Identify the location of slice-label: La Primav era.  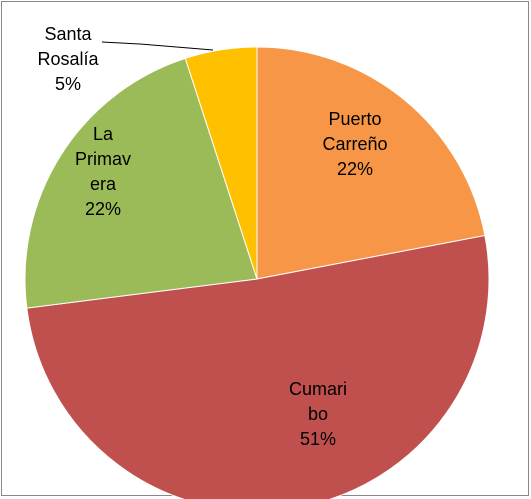
(103, 159).